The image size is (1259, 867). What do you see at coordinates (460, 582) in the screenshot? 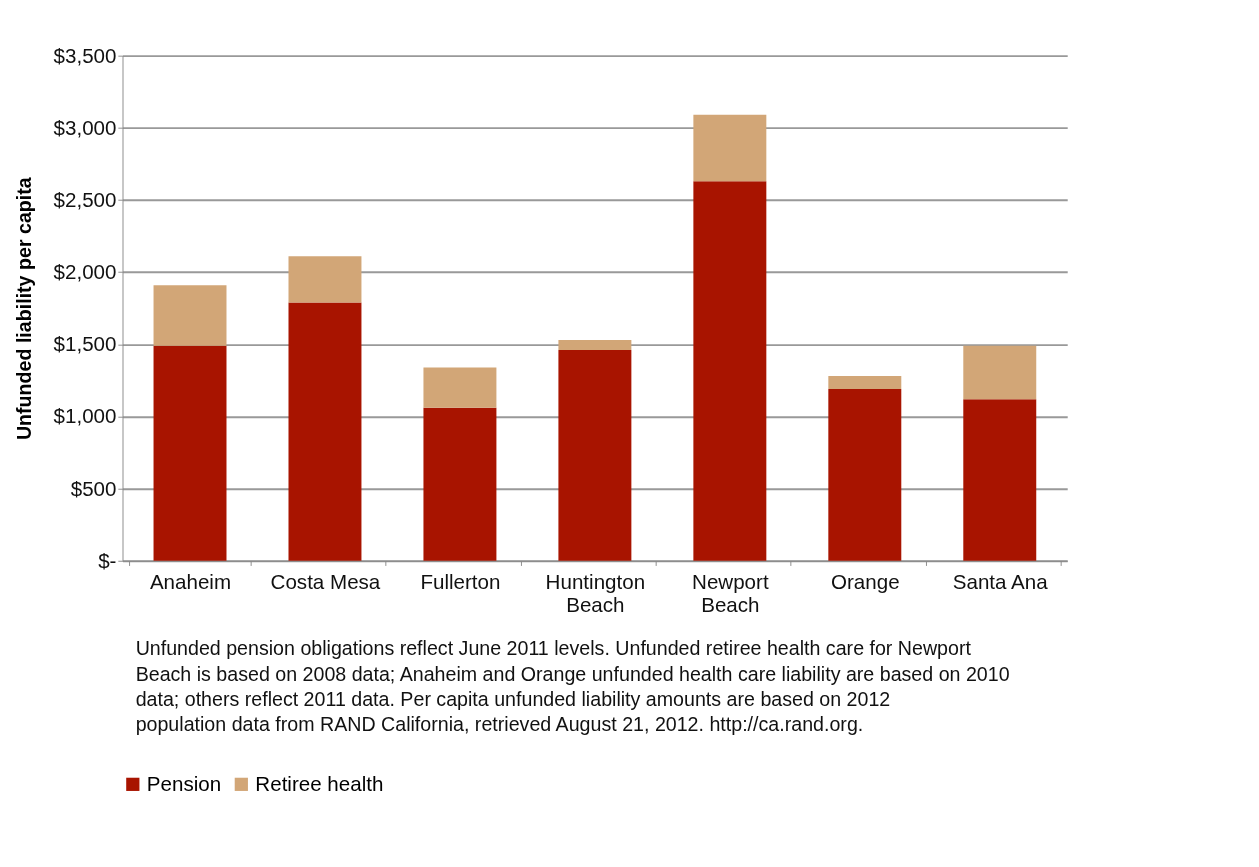
I see `x-tick-label: Fullerton` at bounding box center [460, 582].